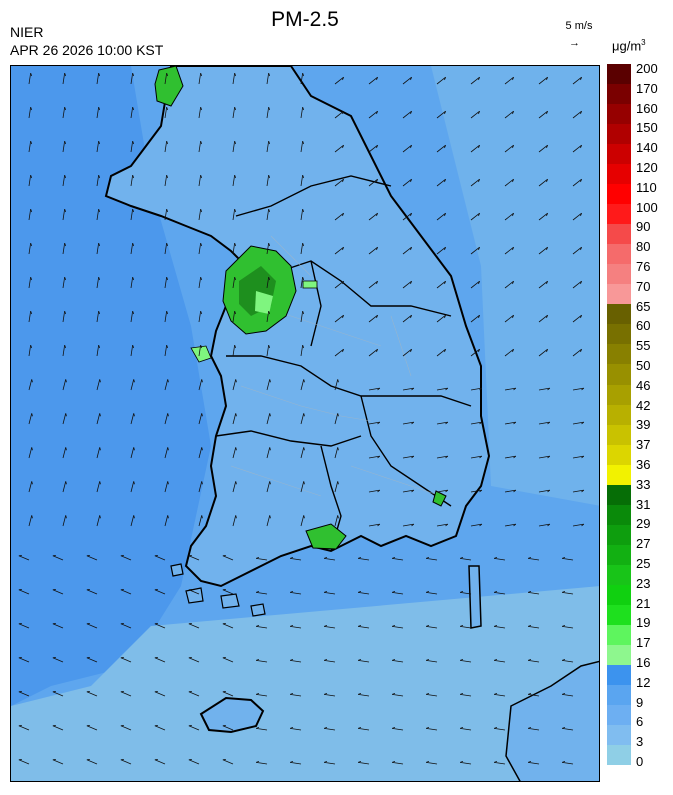 This screenshot has height=795, width=673. Describe the element at coordinates (515, 286) in the screenshot. I see `east-sea-zone` at that location.